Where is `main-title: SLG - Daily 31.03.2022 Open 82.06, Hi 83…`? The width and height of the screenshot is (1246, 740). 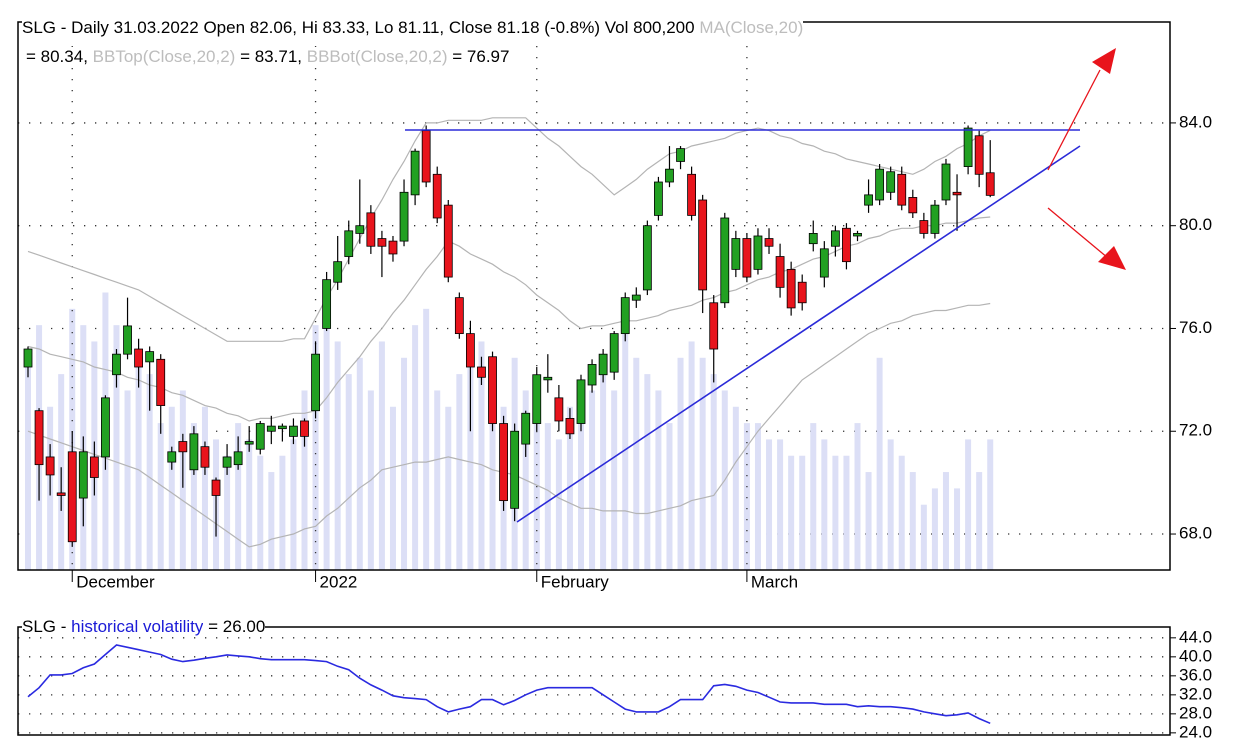 main-title: SLG - Daily 31.03.2022 Open 82.06, Hi 83… is located at coordinates (358, 27).